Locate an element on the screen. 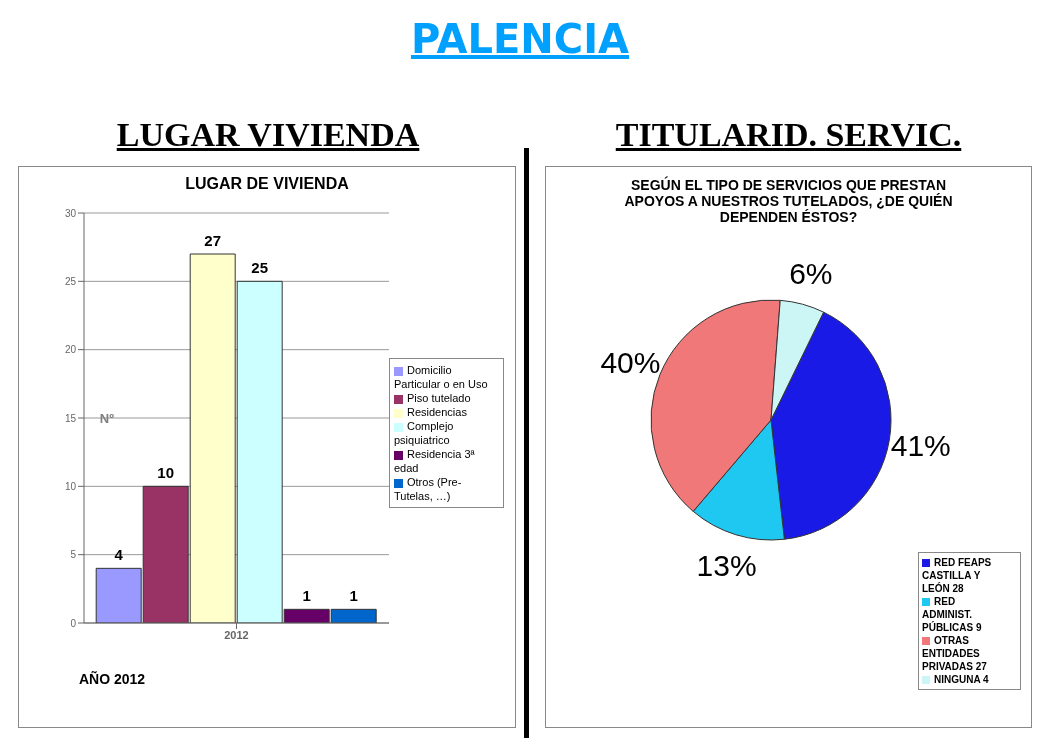  legend-label: Otros (Pre-Tutelas, …) is located at coordinates (428, 489).